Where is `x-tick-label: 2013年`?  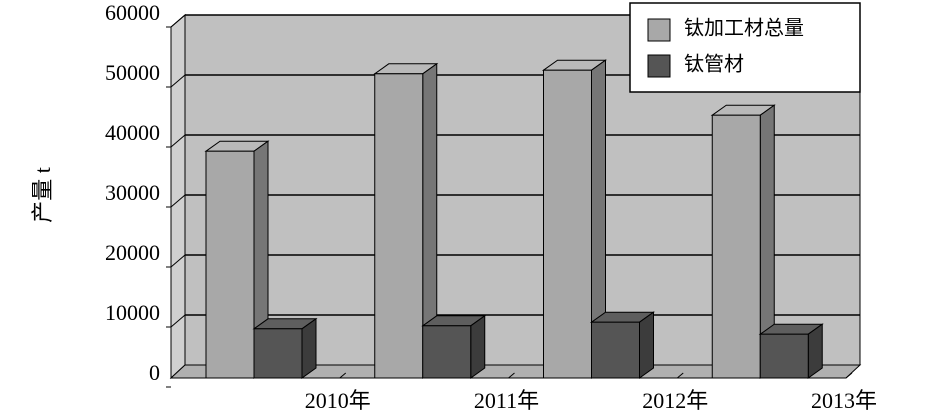
x-tick-label: 2013年 is located at coordinates (844, 400).